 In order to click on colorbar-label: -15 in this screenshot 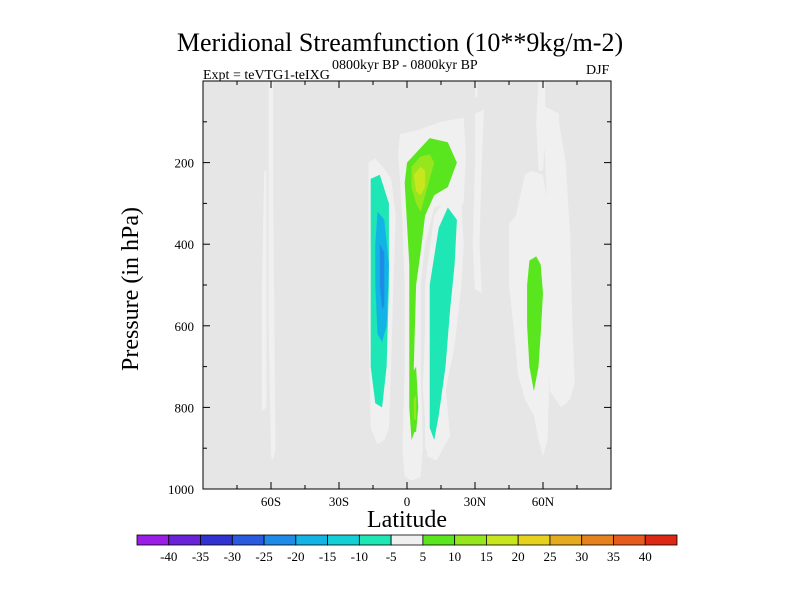, I will do `click(327, 556)`.